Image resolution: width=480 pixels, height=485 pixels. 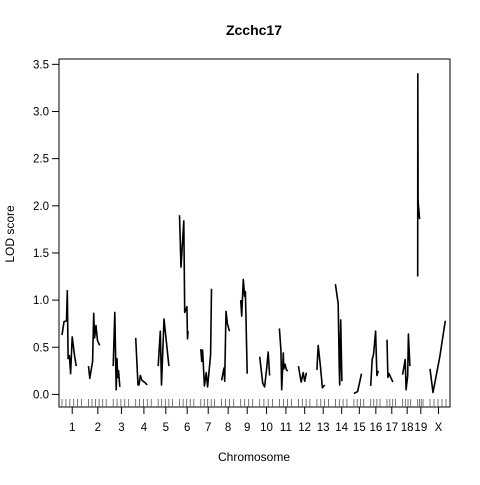 I want to click on x-tick-label: 19, so click(x=420, y=428).